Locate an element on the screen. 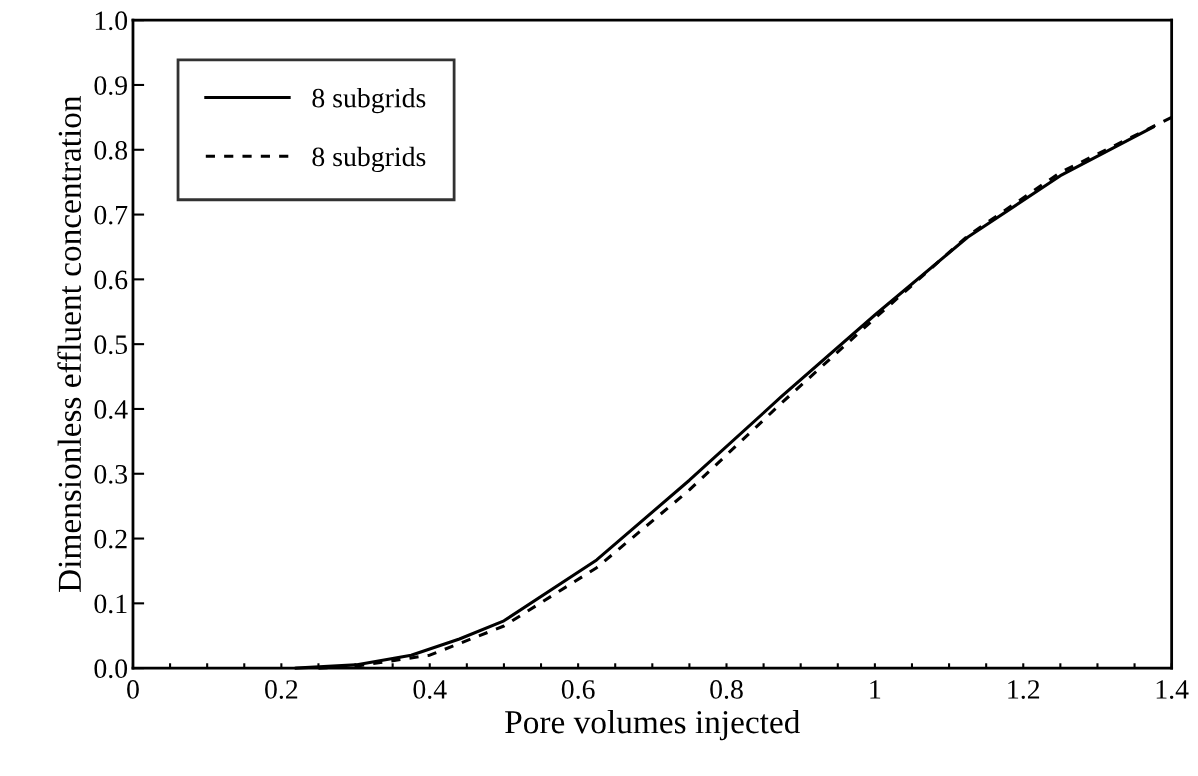 The image size is (1198, 776). y-tick-label: 0.3 is located at coordinates (111, 474).